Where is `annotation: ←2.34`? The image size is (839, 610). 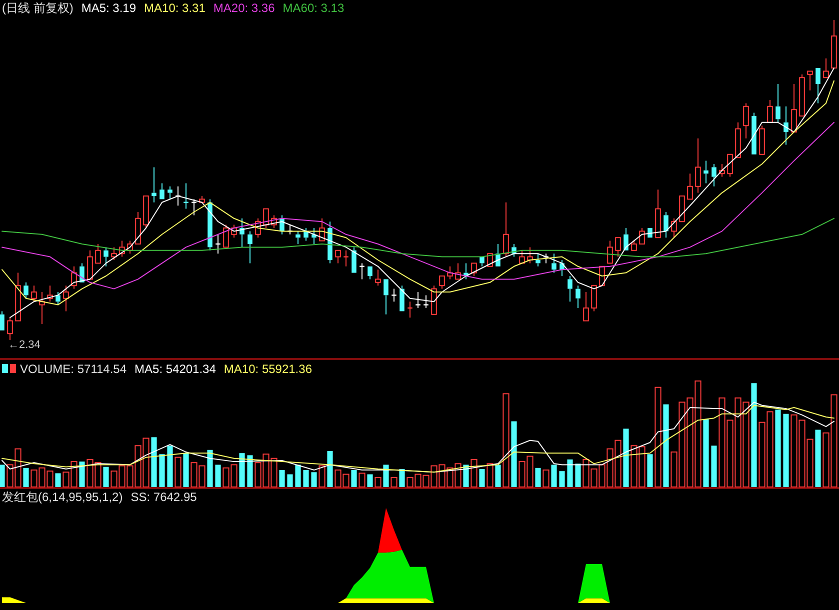
annotation: ←2.34 is located at coordinates (24, 345).